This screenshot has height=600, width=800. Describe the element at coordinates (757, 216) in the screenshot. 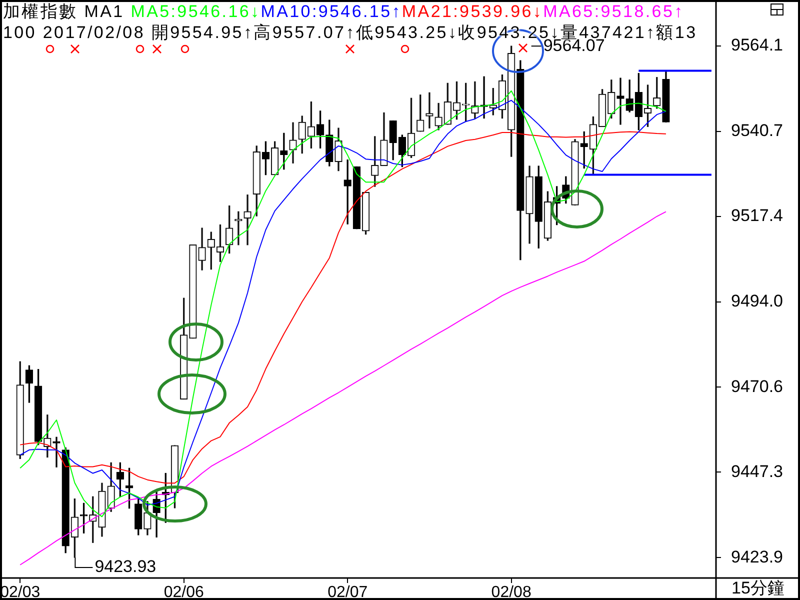

I see `y-tick-label: 9517.4` at that location.